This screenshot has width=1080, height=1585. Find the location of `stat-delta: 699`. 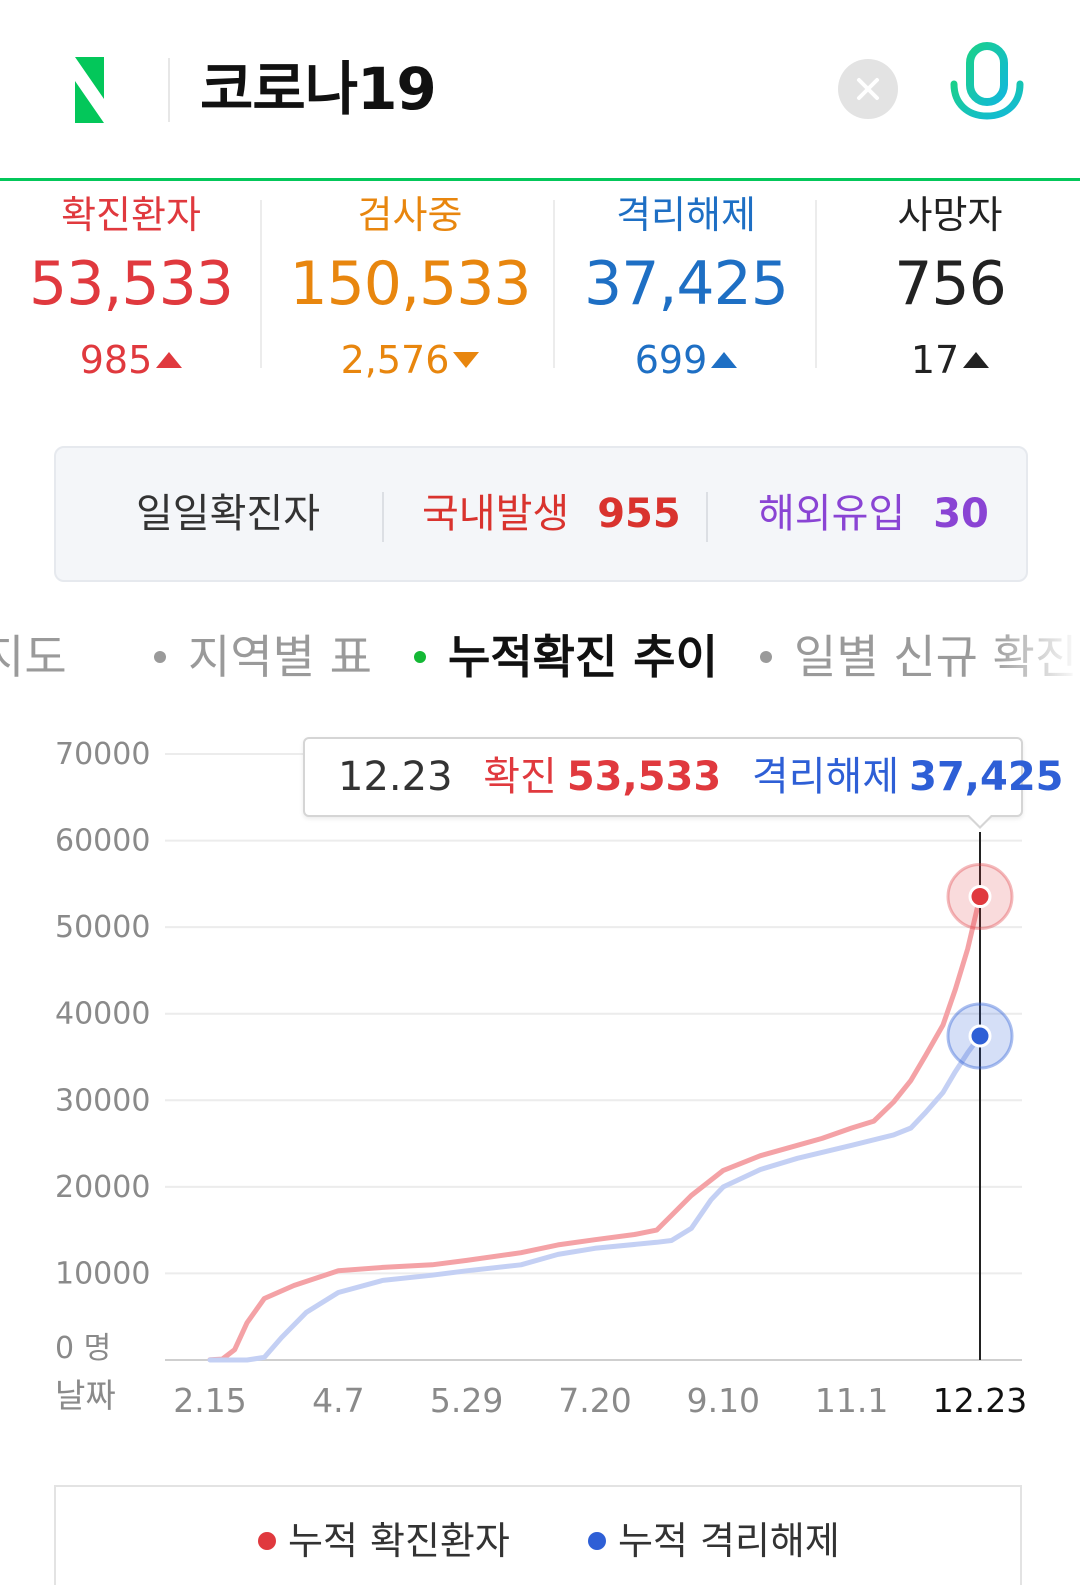

stat-delta: 699 is located at coordinates (686, 360).